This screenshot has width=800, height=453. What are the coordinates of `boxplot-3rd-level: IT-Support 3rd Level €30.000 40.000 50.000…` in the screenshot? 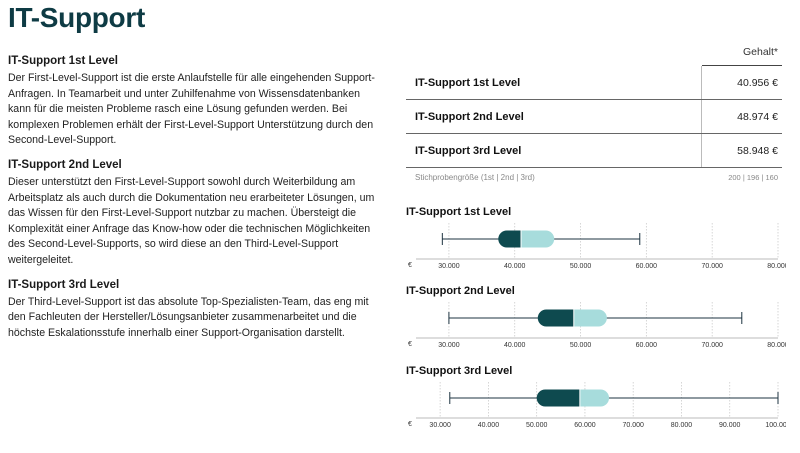 It's located at (596, 397).